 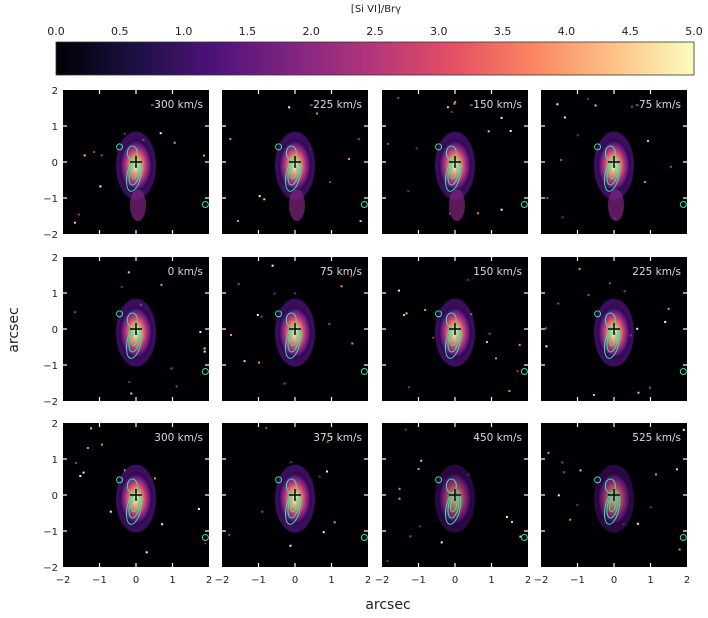 What do you see at coordinates (50, 568) in the screenshot?
I see `y-tick-label: −2` at bounding box center [50, 568].